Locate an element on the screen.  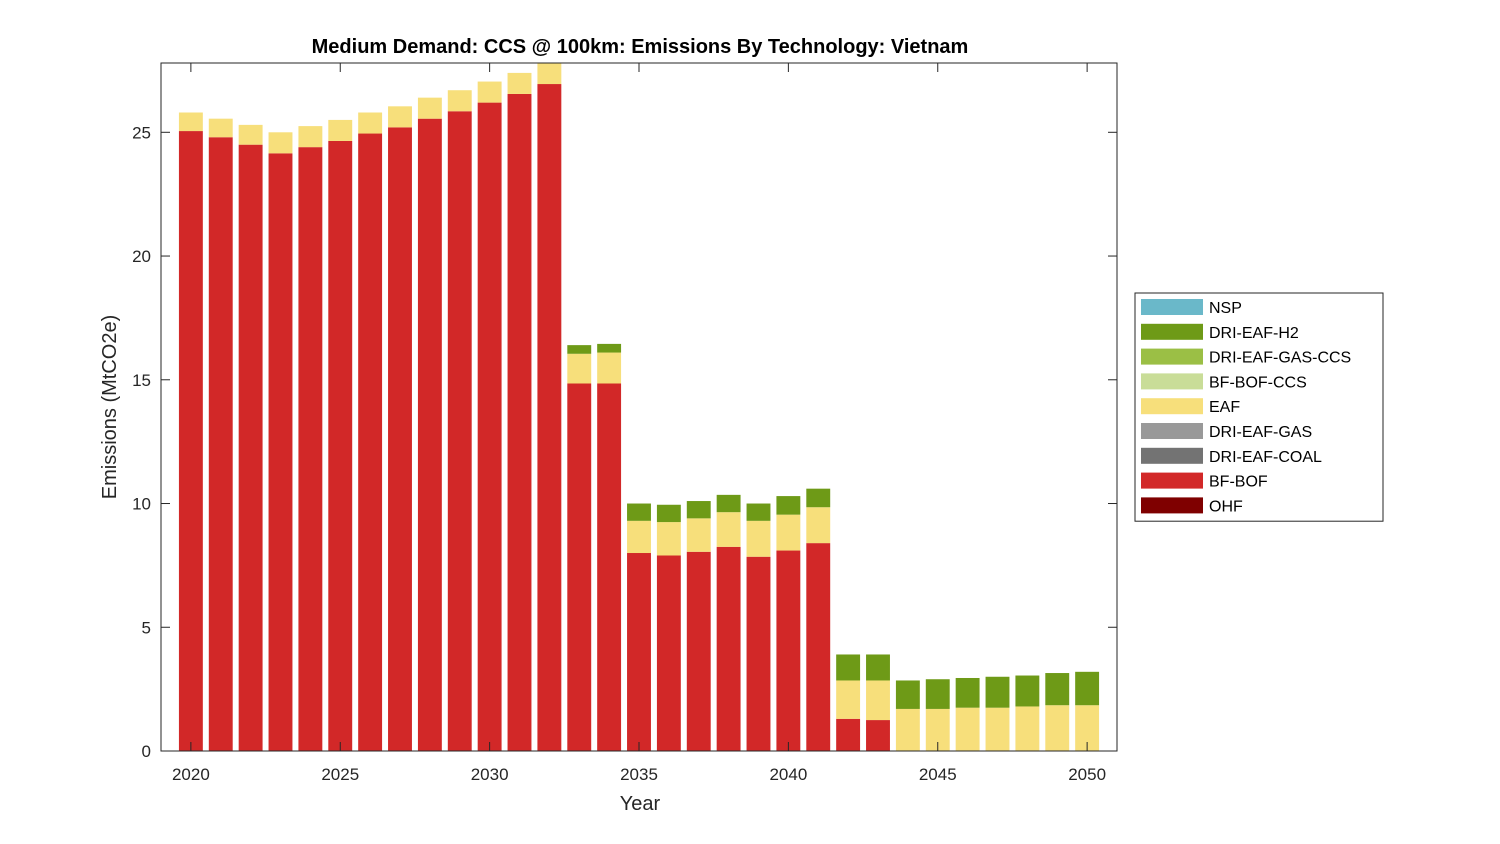
legend-label-dri-eaf-coal: DRI-EAF-COAL is located at coordinates (1265, 457).